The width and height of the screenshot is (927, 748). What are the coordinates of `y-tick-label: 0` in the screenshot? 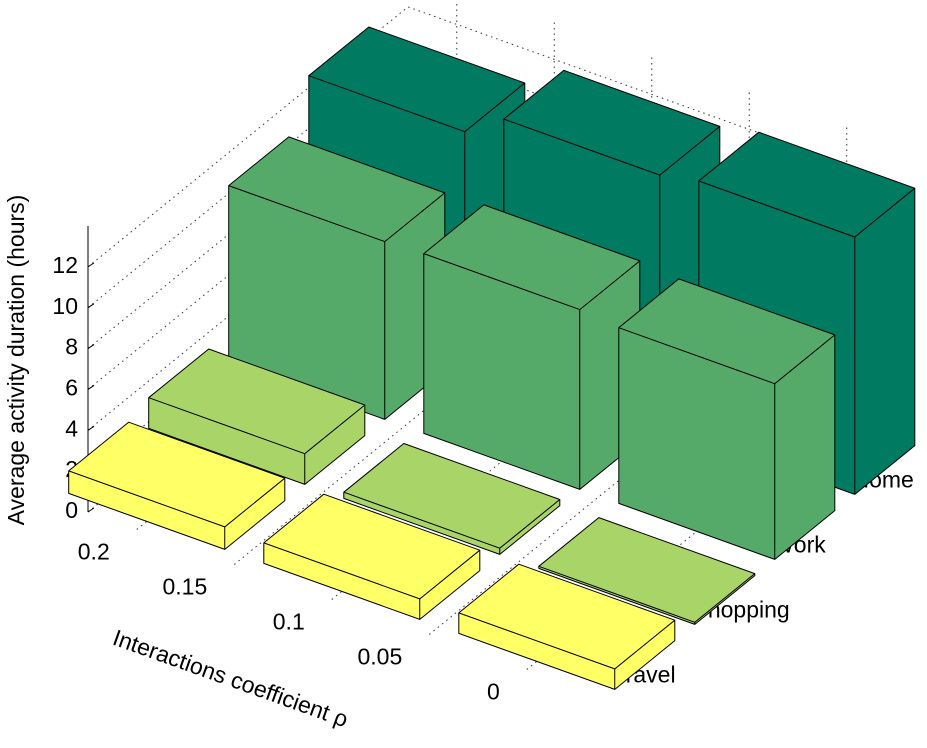 It's located at (71, 510).